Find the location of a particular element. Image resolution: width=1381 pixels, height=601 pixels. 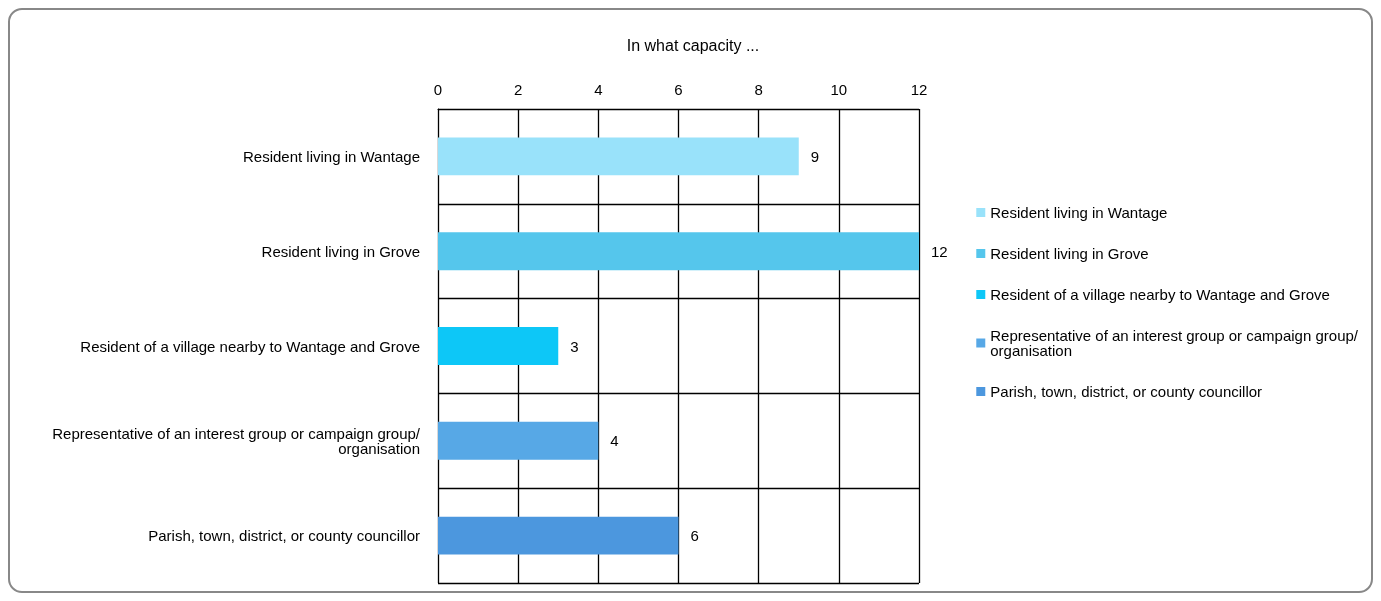

legend-label: Parish, town, district, or county councillor is located at coordinates (1126, 391).